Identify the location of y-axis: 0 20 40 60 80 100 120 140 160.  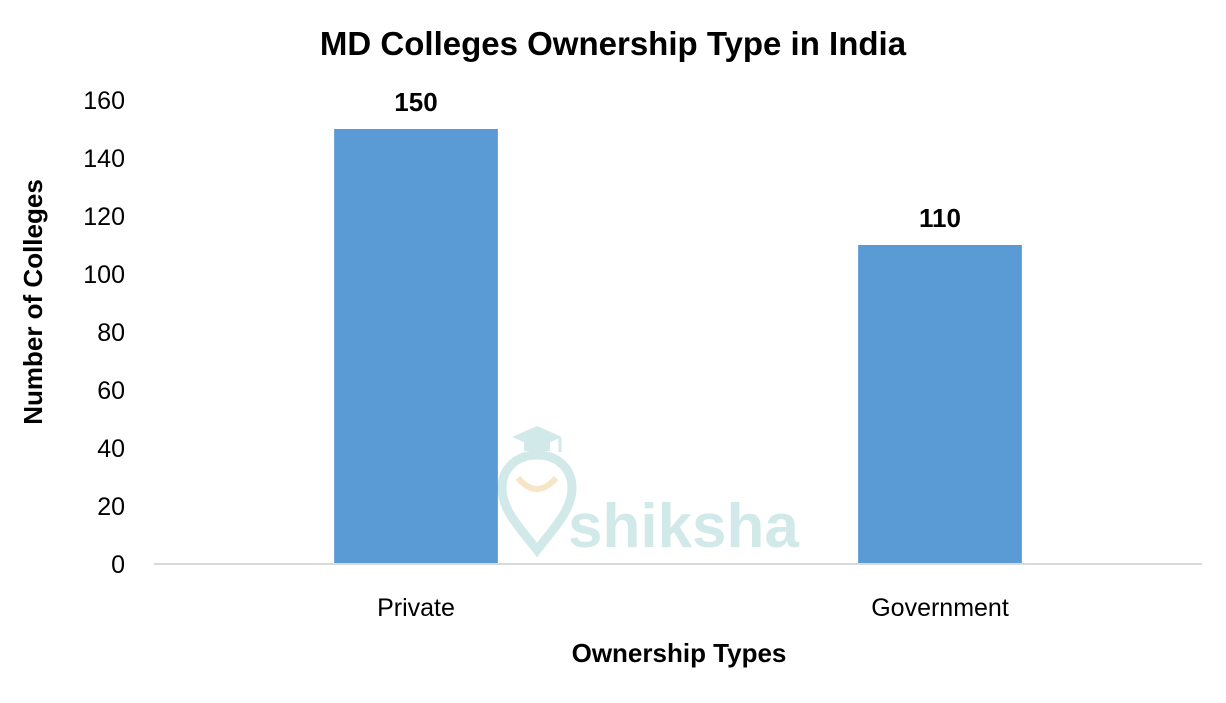
(104, 333).